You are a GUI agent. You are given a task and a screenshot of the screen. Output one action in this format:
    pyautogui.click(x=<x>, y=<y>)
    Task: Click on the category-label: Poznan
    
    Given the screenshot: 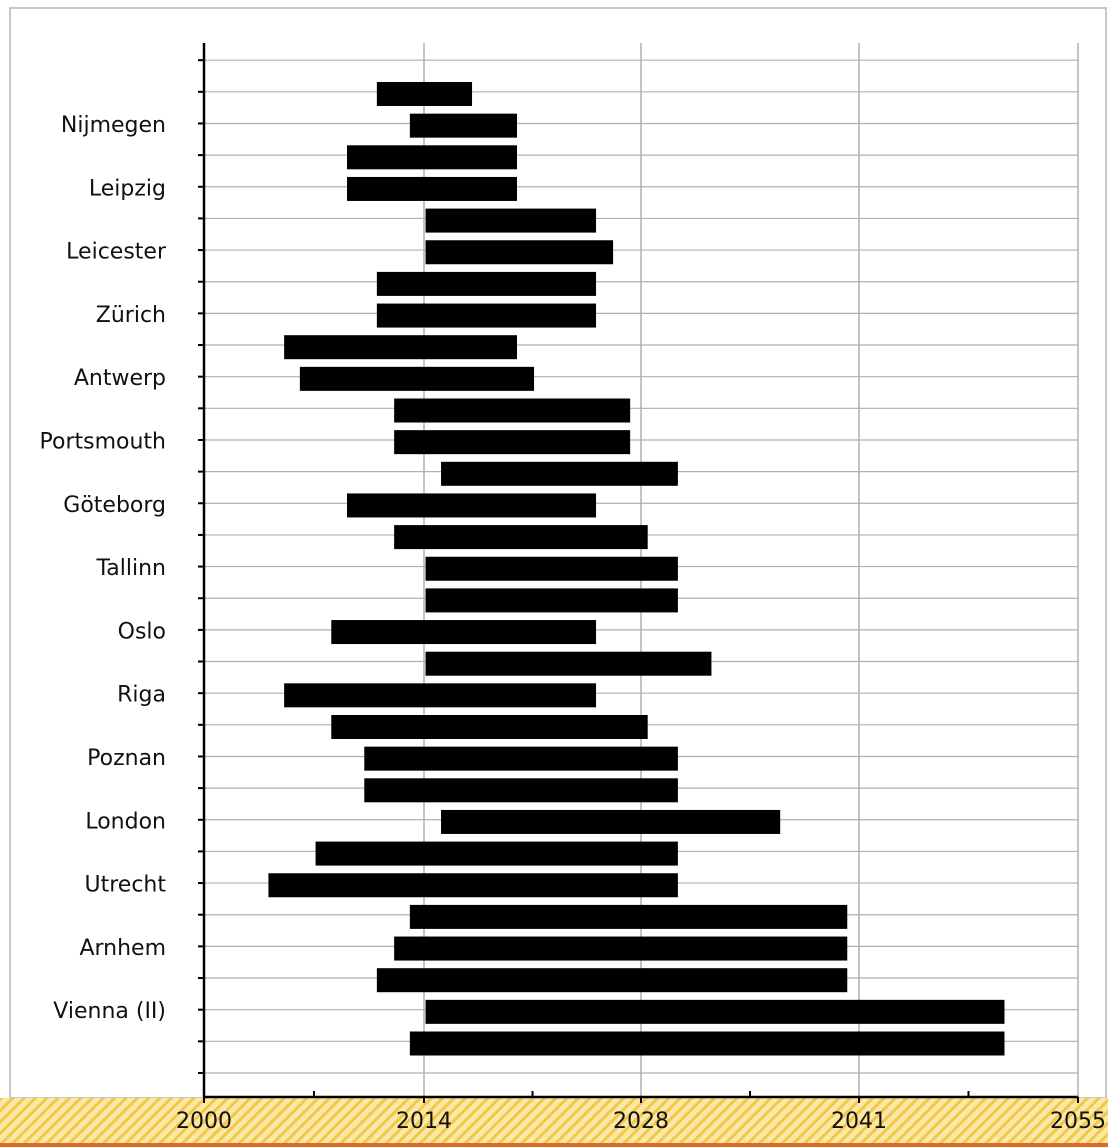 What is the action you would take?
    pyautogui.click(x=126, y=758)
    